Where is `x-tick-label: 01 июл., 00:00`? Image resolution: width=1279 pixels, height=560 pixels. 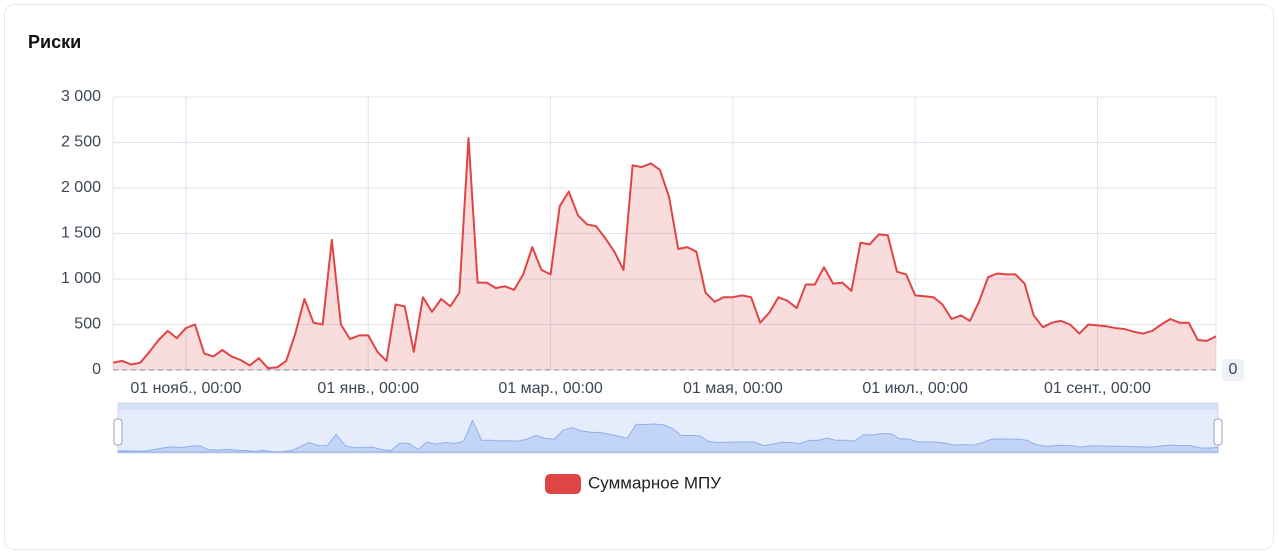
x-tick-label: 01 июл., 00:00 is located at coordinates (915, 388).